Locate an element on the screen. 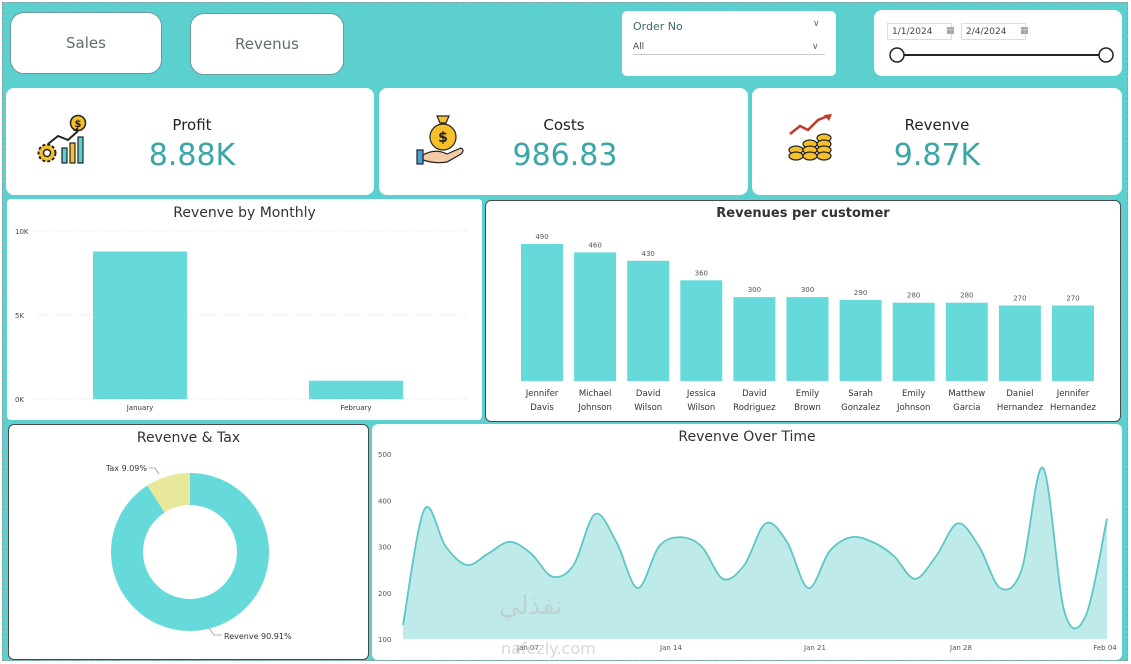 Image resolution: width=1131 pixels, height=664 pixels. pie-slice is located at coordinates (168, 493).